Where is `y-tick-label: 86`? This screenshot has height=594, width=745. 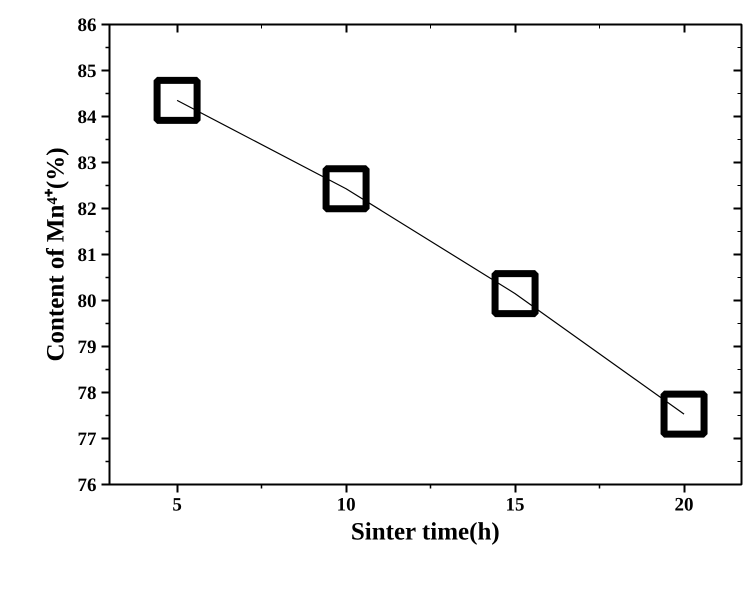 y-tick-label: 86 is located at coordinates (87, 25).